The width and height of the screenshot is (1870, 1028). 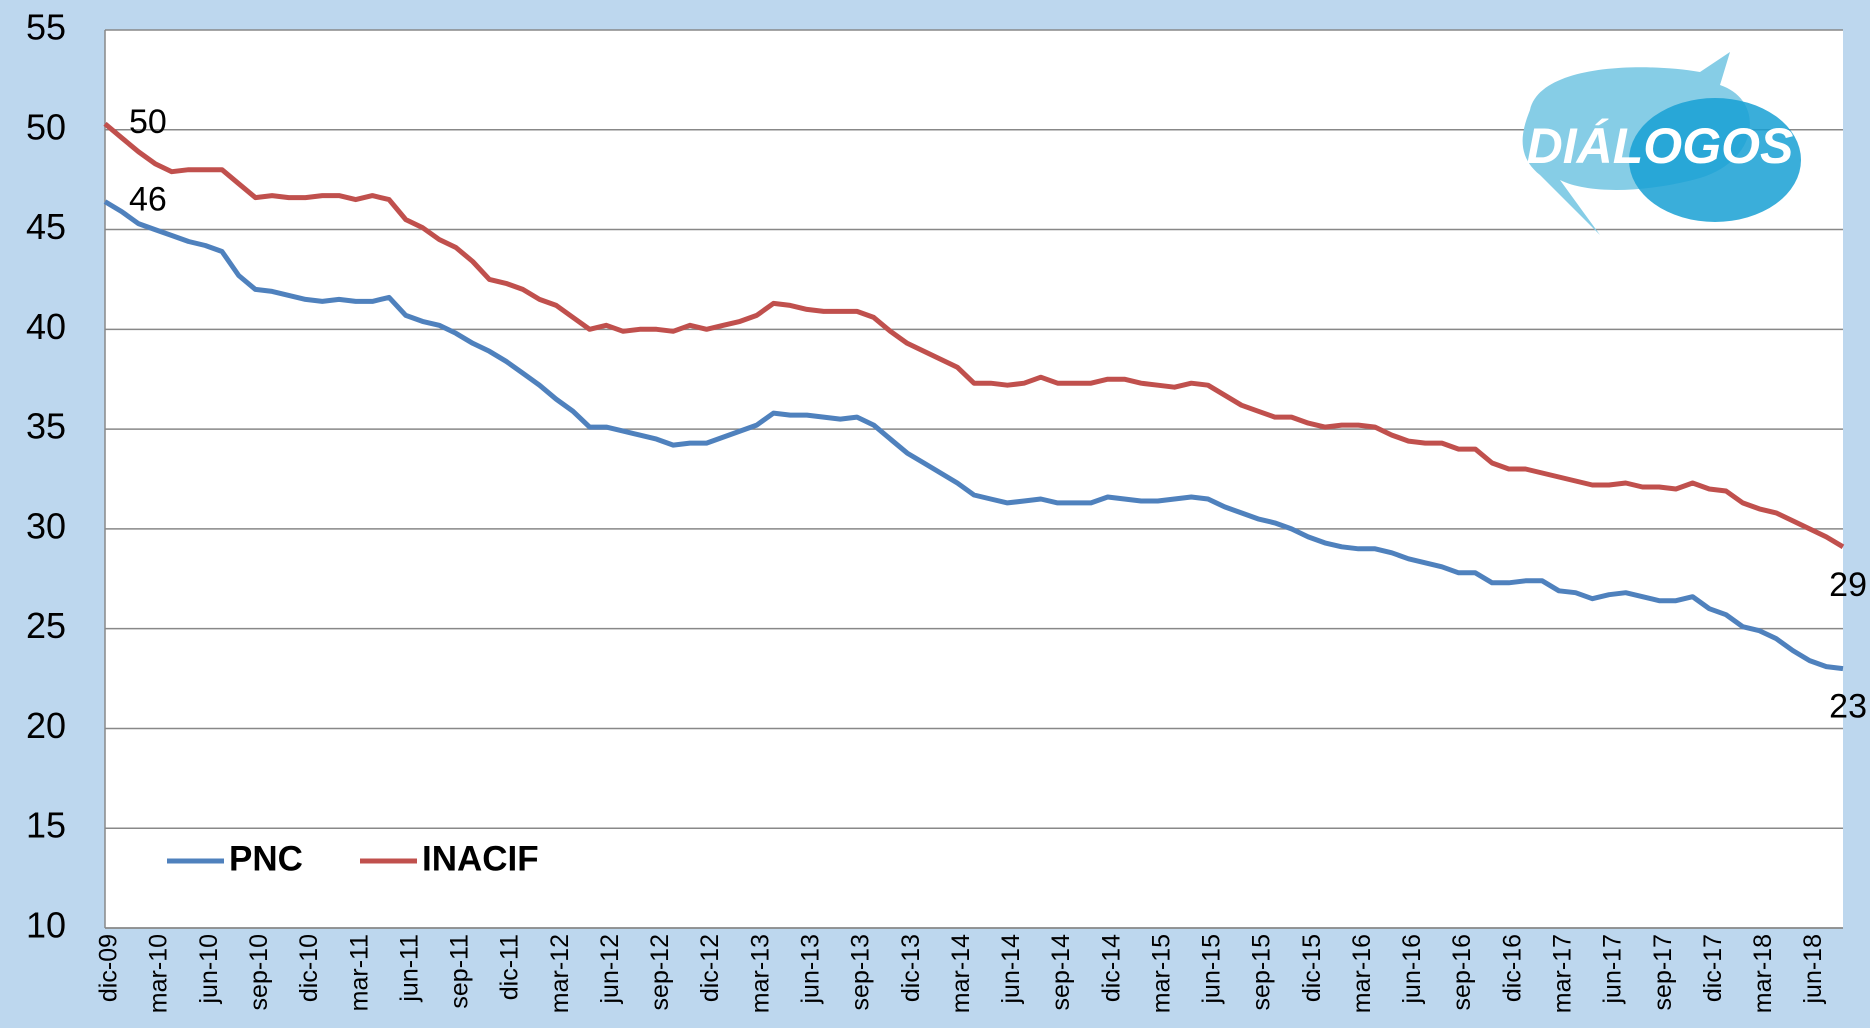 I want to click on x-tick-label: dic-12, so click(x=710, y=968).